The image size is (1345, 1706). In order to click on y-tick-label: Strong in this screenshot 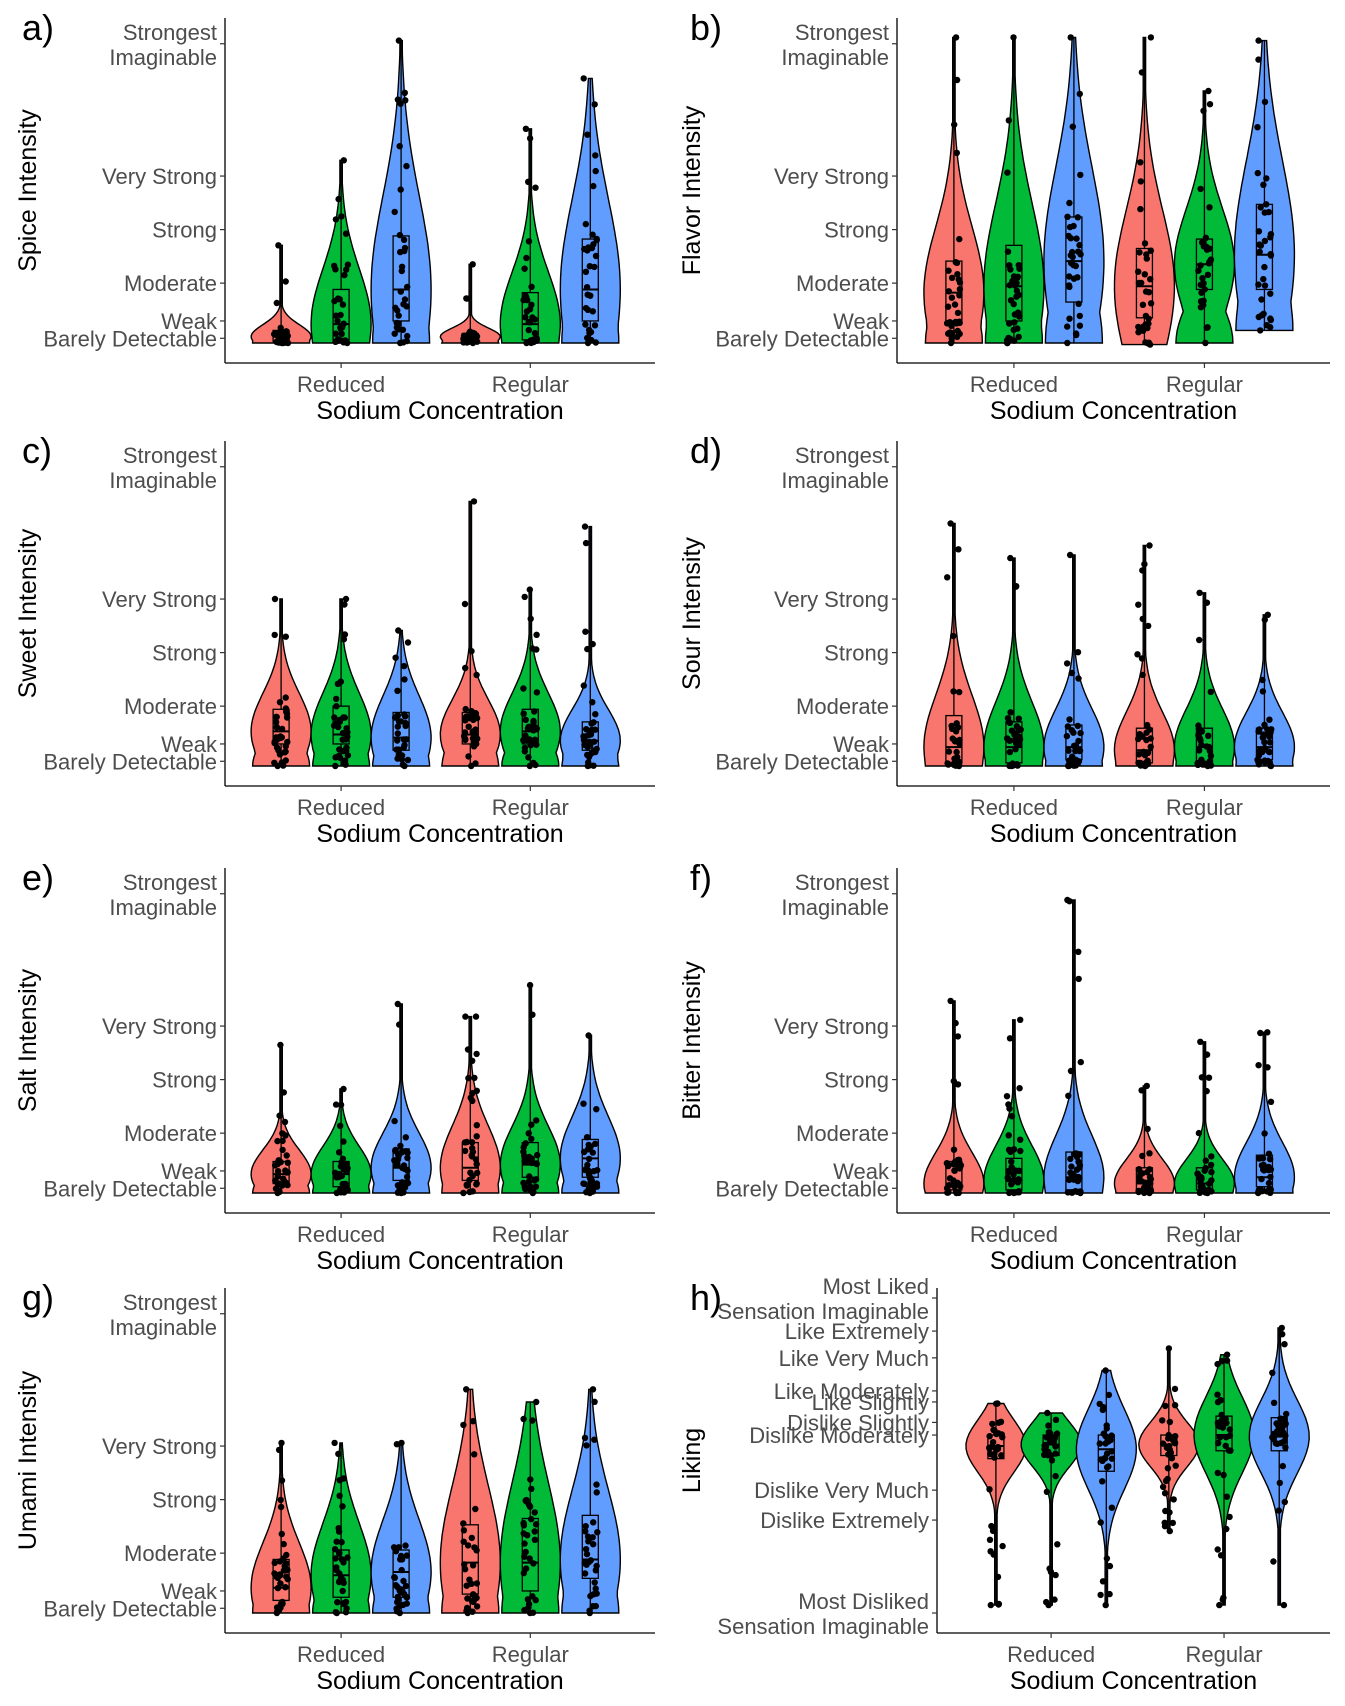, I will do `click(184, 653)`.